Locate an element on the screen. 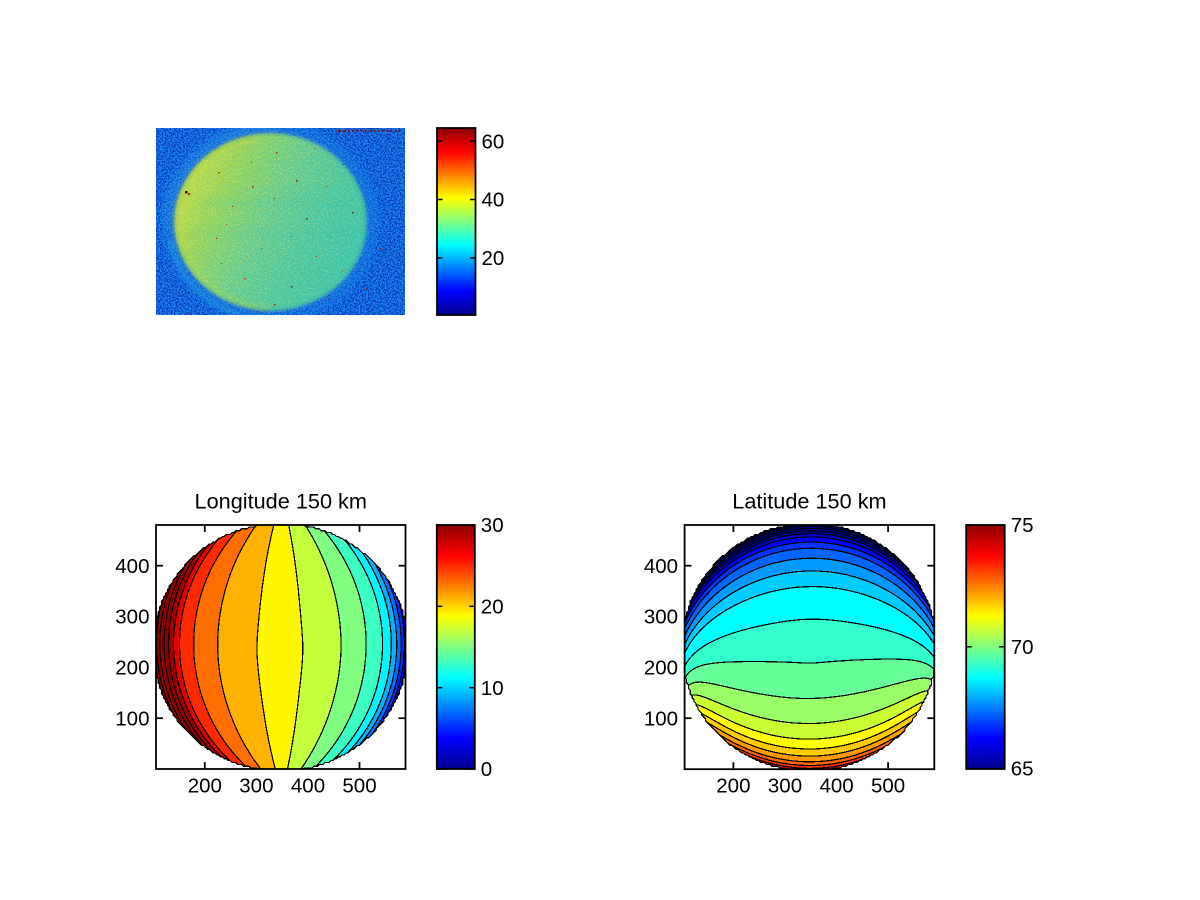 The height and width of the screenshot is (900, 1200). svg-text: 75 is located at coordinates (1022, 525).